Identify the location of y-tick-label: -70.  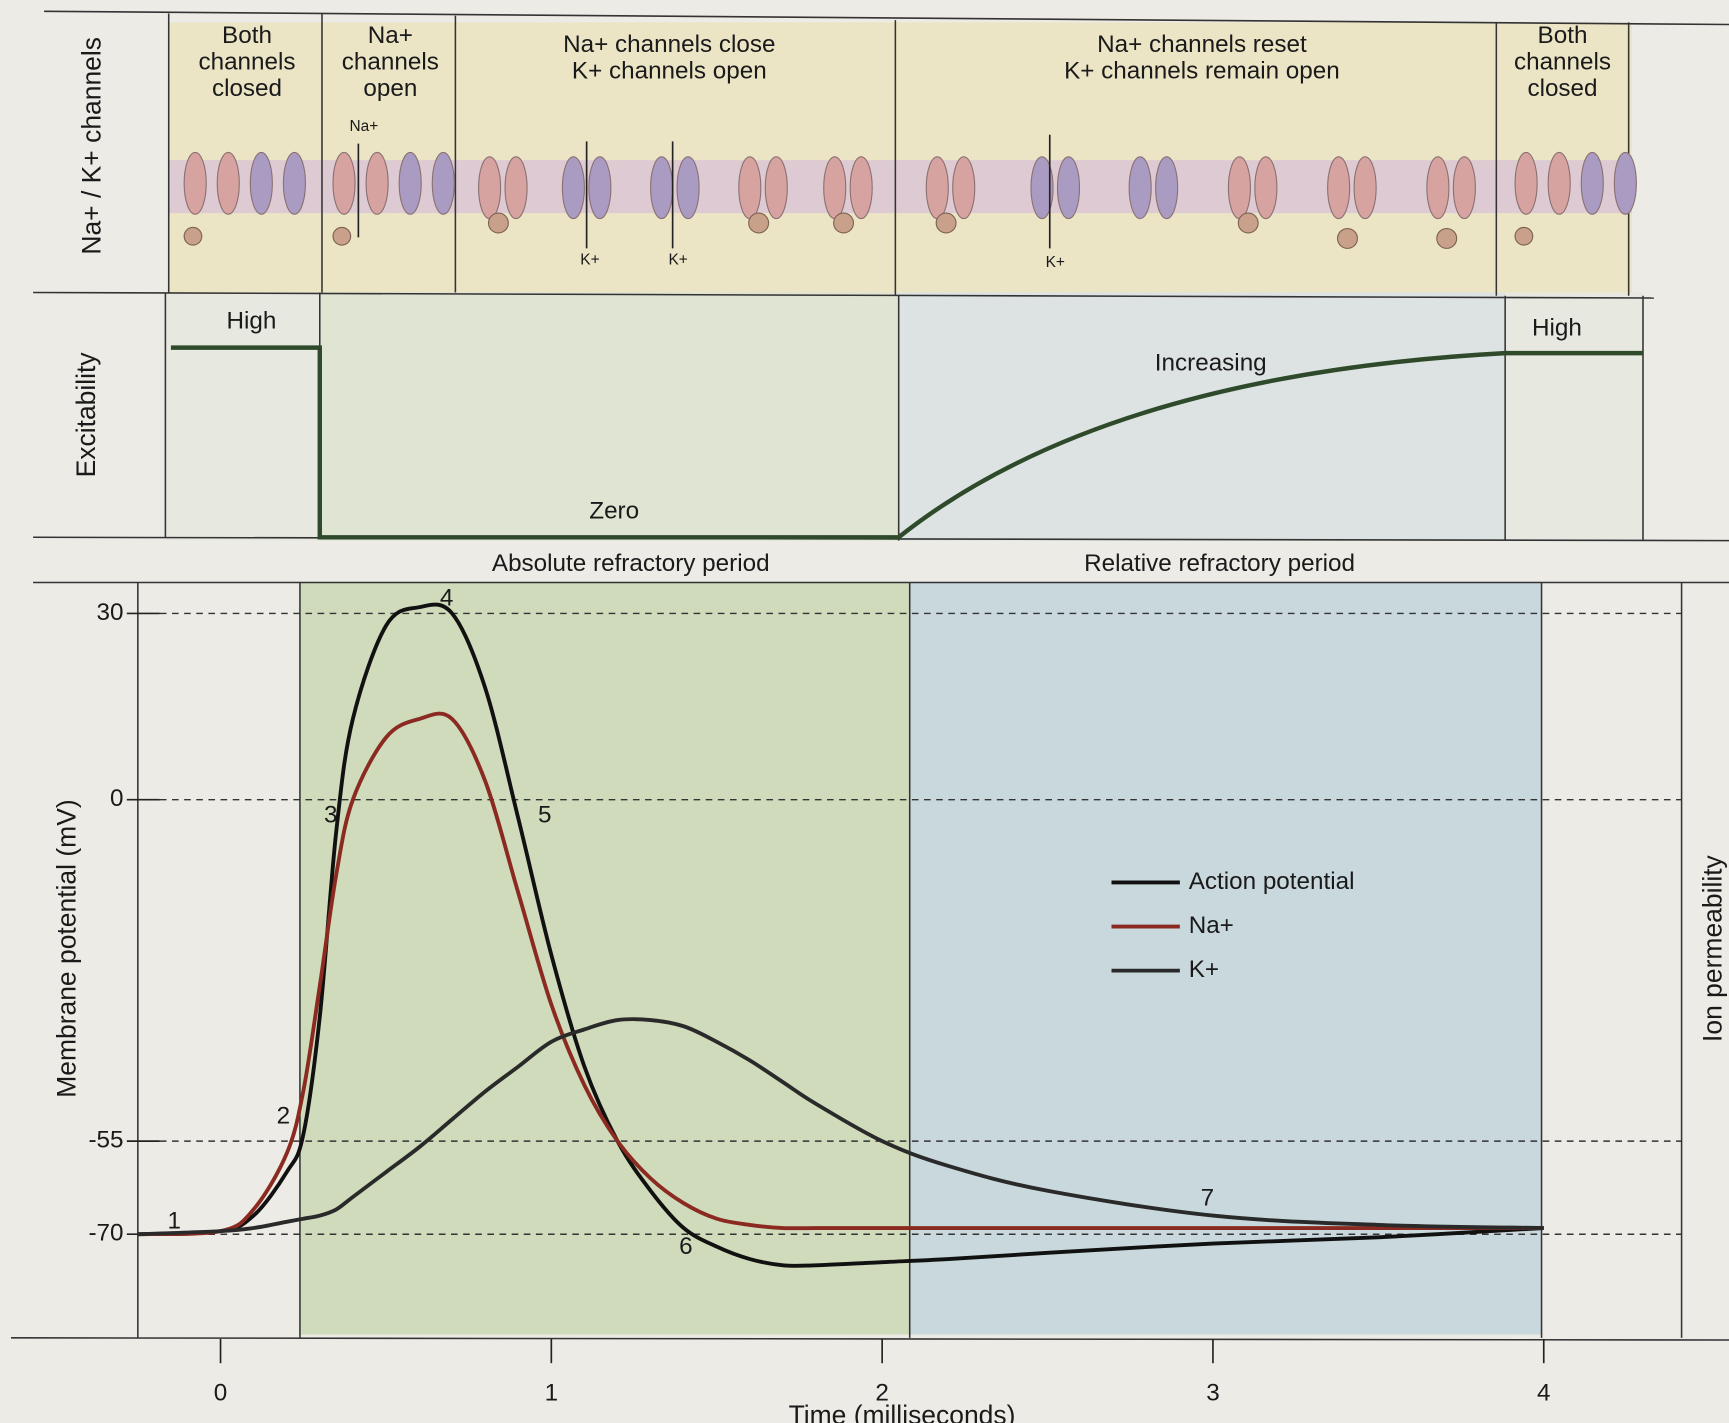
(105, 1233).